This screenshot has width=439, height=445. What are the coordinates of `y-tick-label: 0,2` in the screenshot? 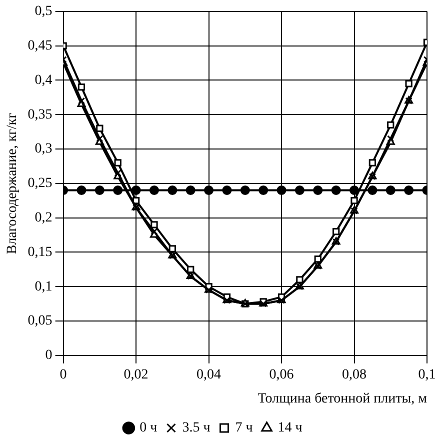 It's located at (43, 218).